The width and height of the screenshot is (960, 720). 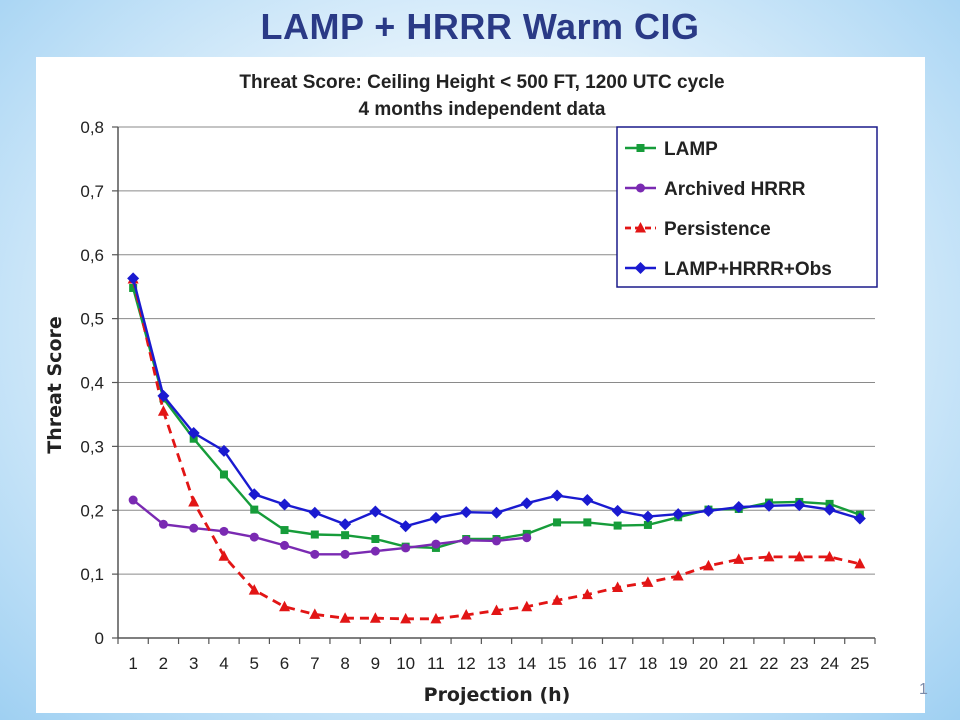 What do you see at coordinates (92, 319) in the screenshot?
I see `y-tick-label: 0,5` at bounding box center [92, 319].